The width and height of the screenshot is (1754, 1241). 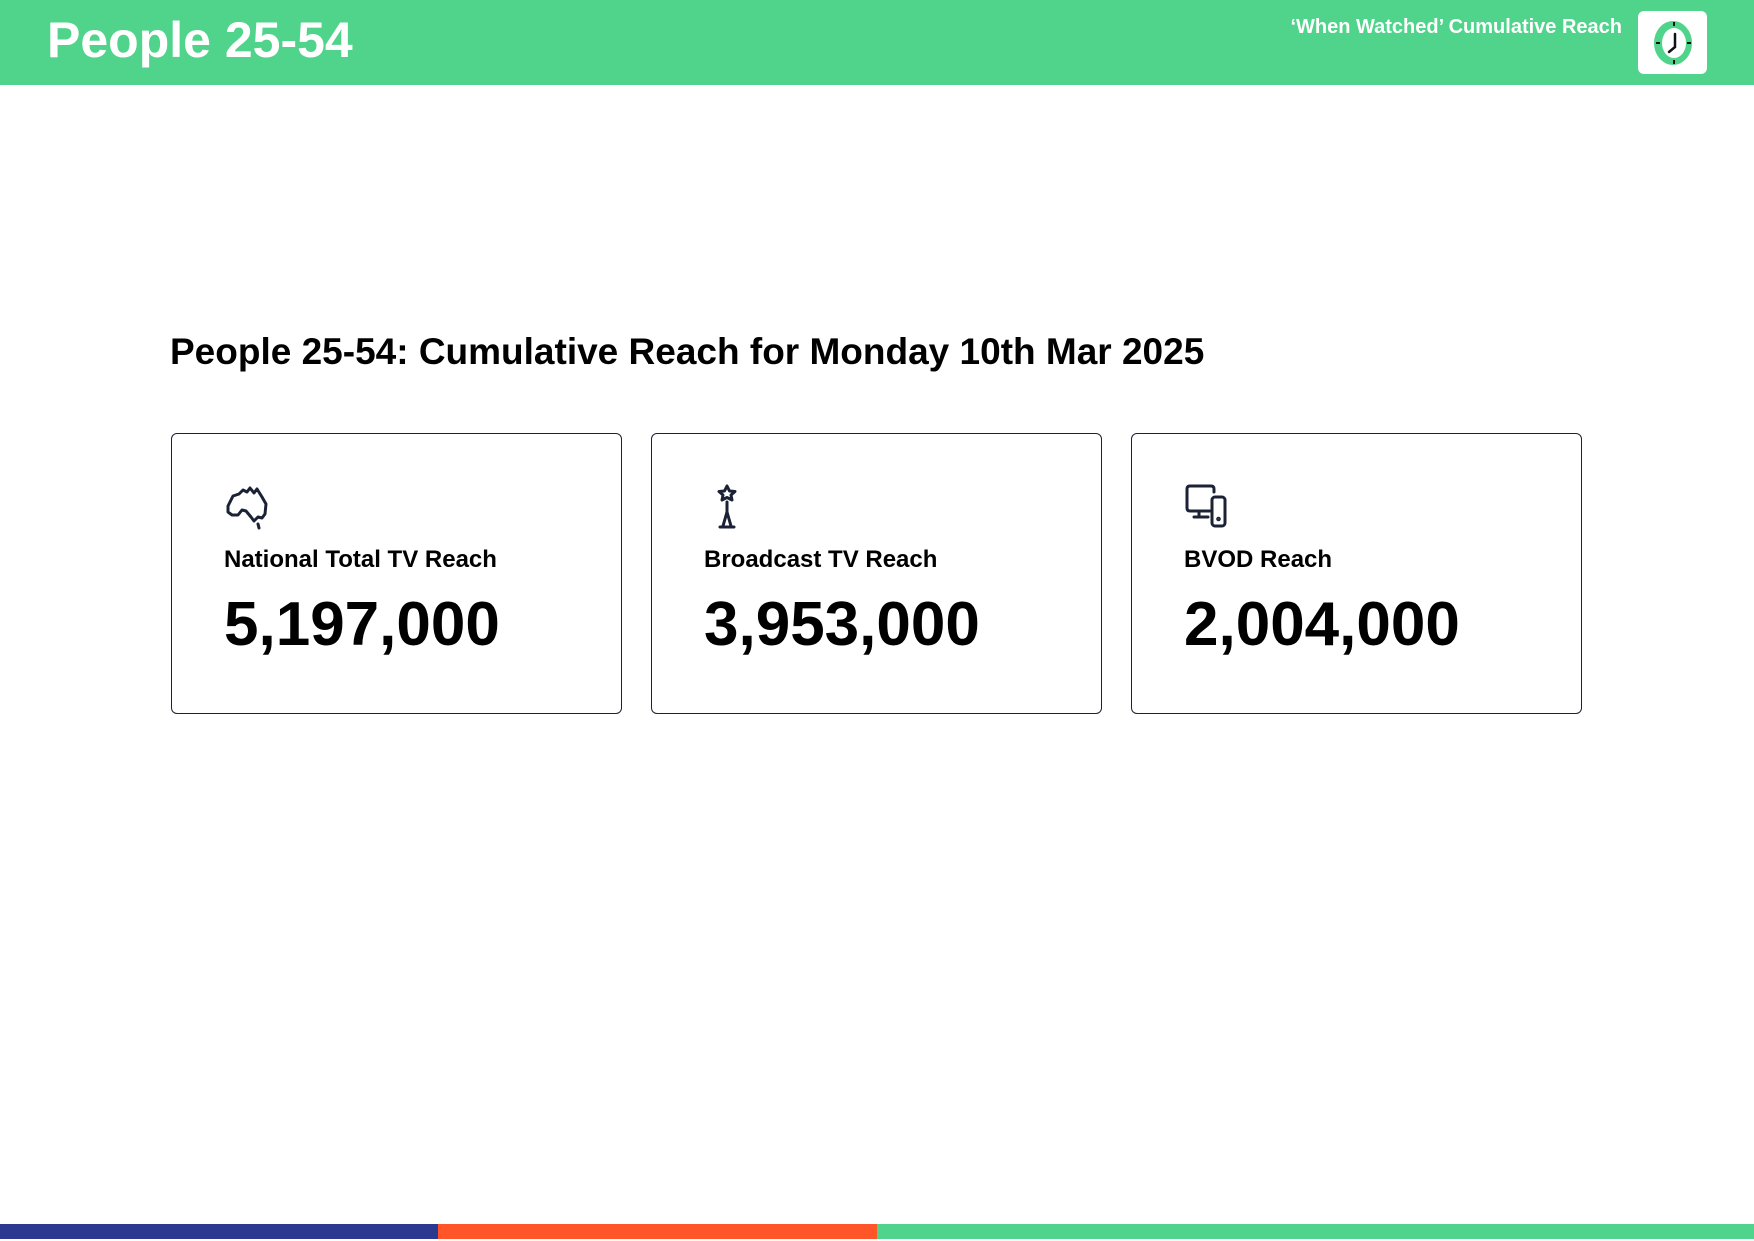 I want to click on clock-icon, so click(x=1672, y=42).